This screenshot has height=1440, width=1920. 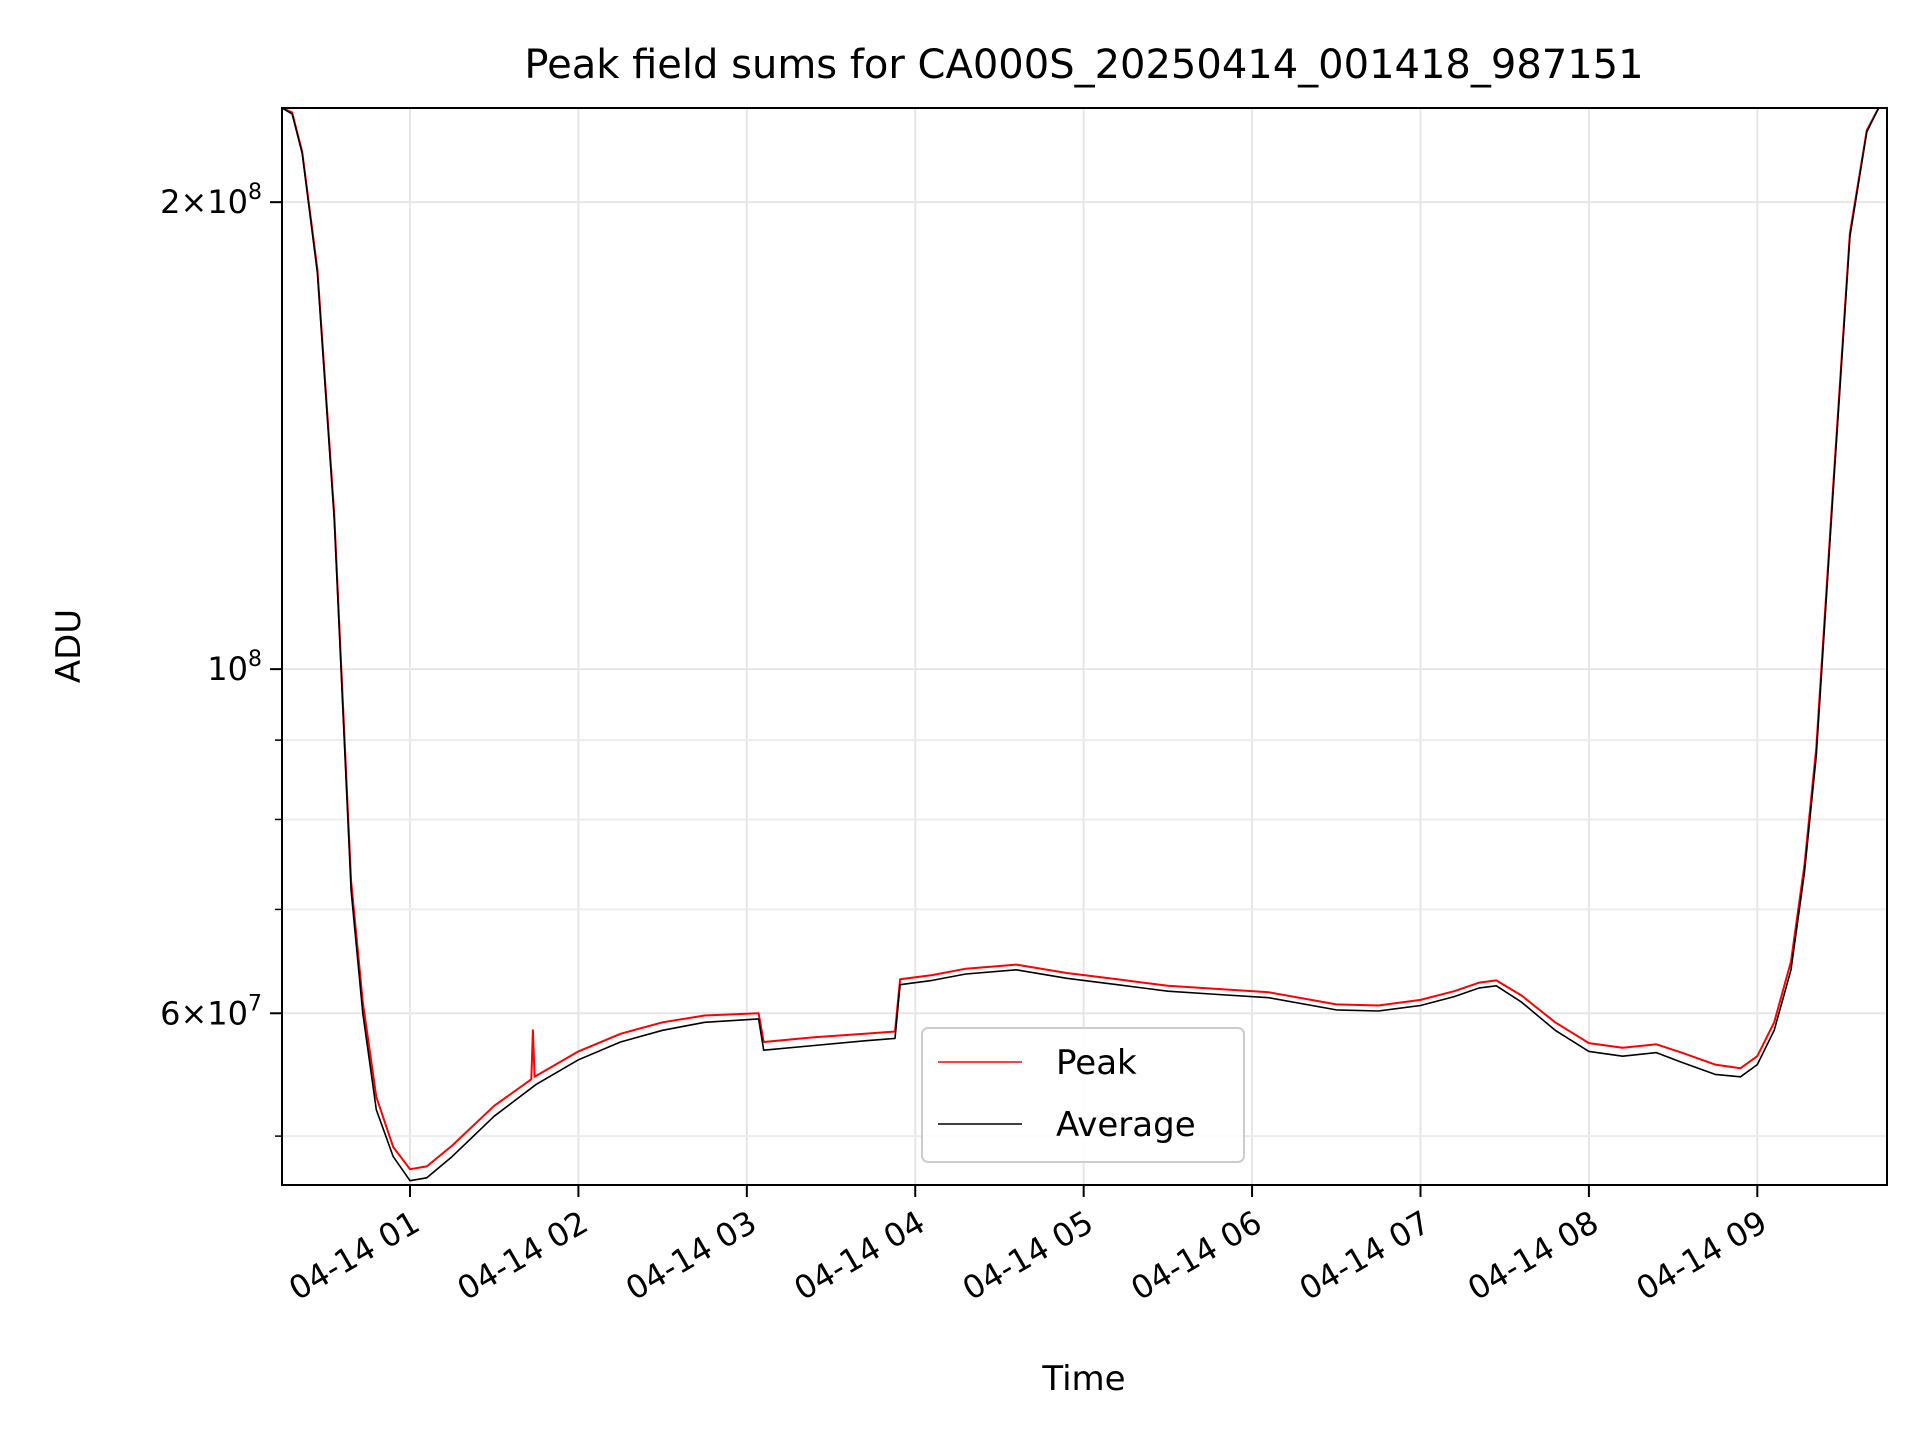 I want to click on legend: Peak Average, so click(x=1083, y=1095).